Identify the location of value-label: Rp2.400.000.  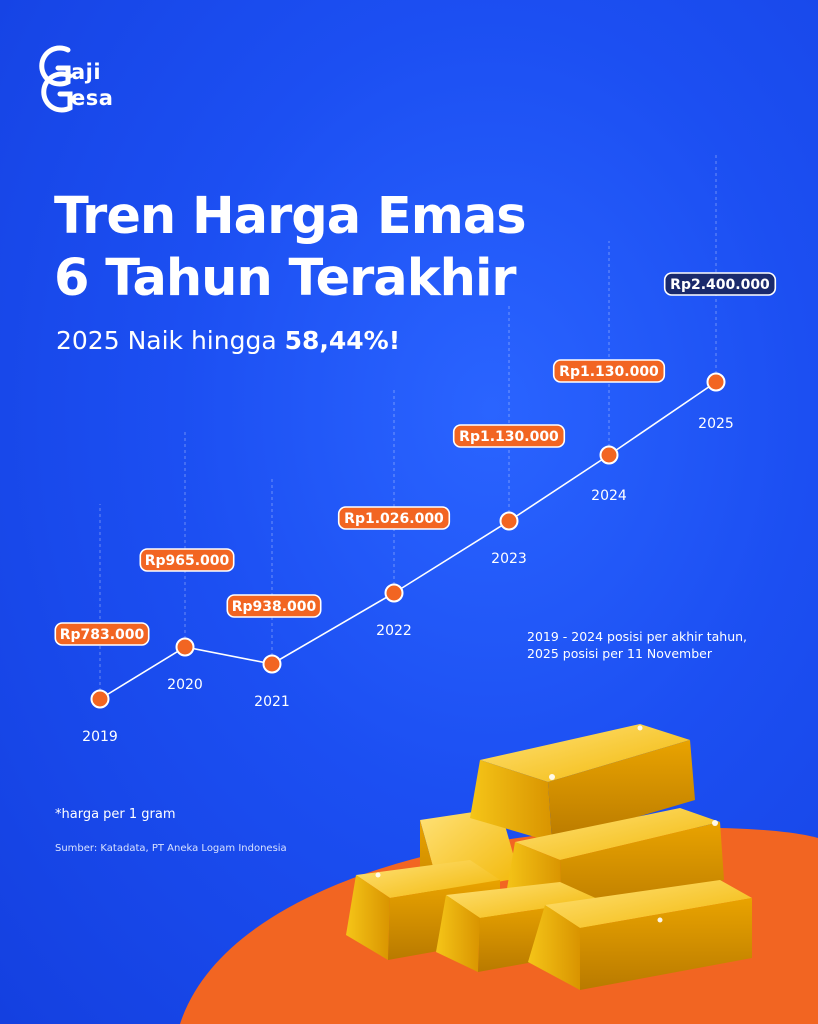
(720, 284).